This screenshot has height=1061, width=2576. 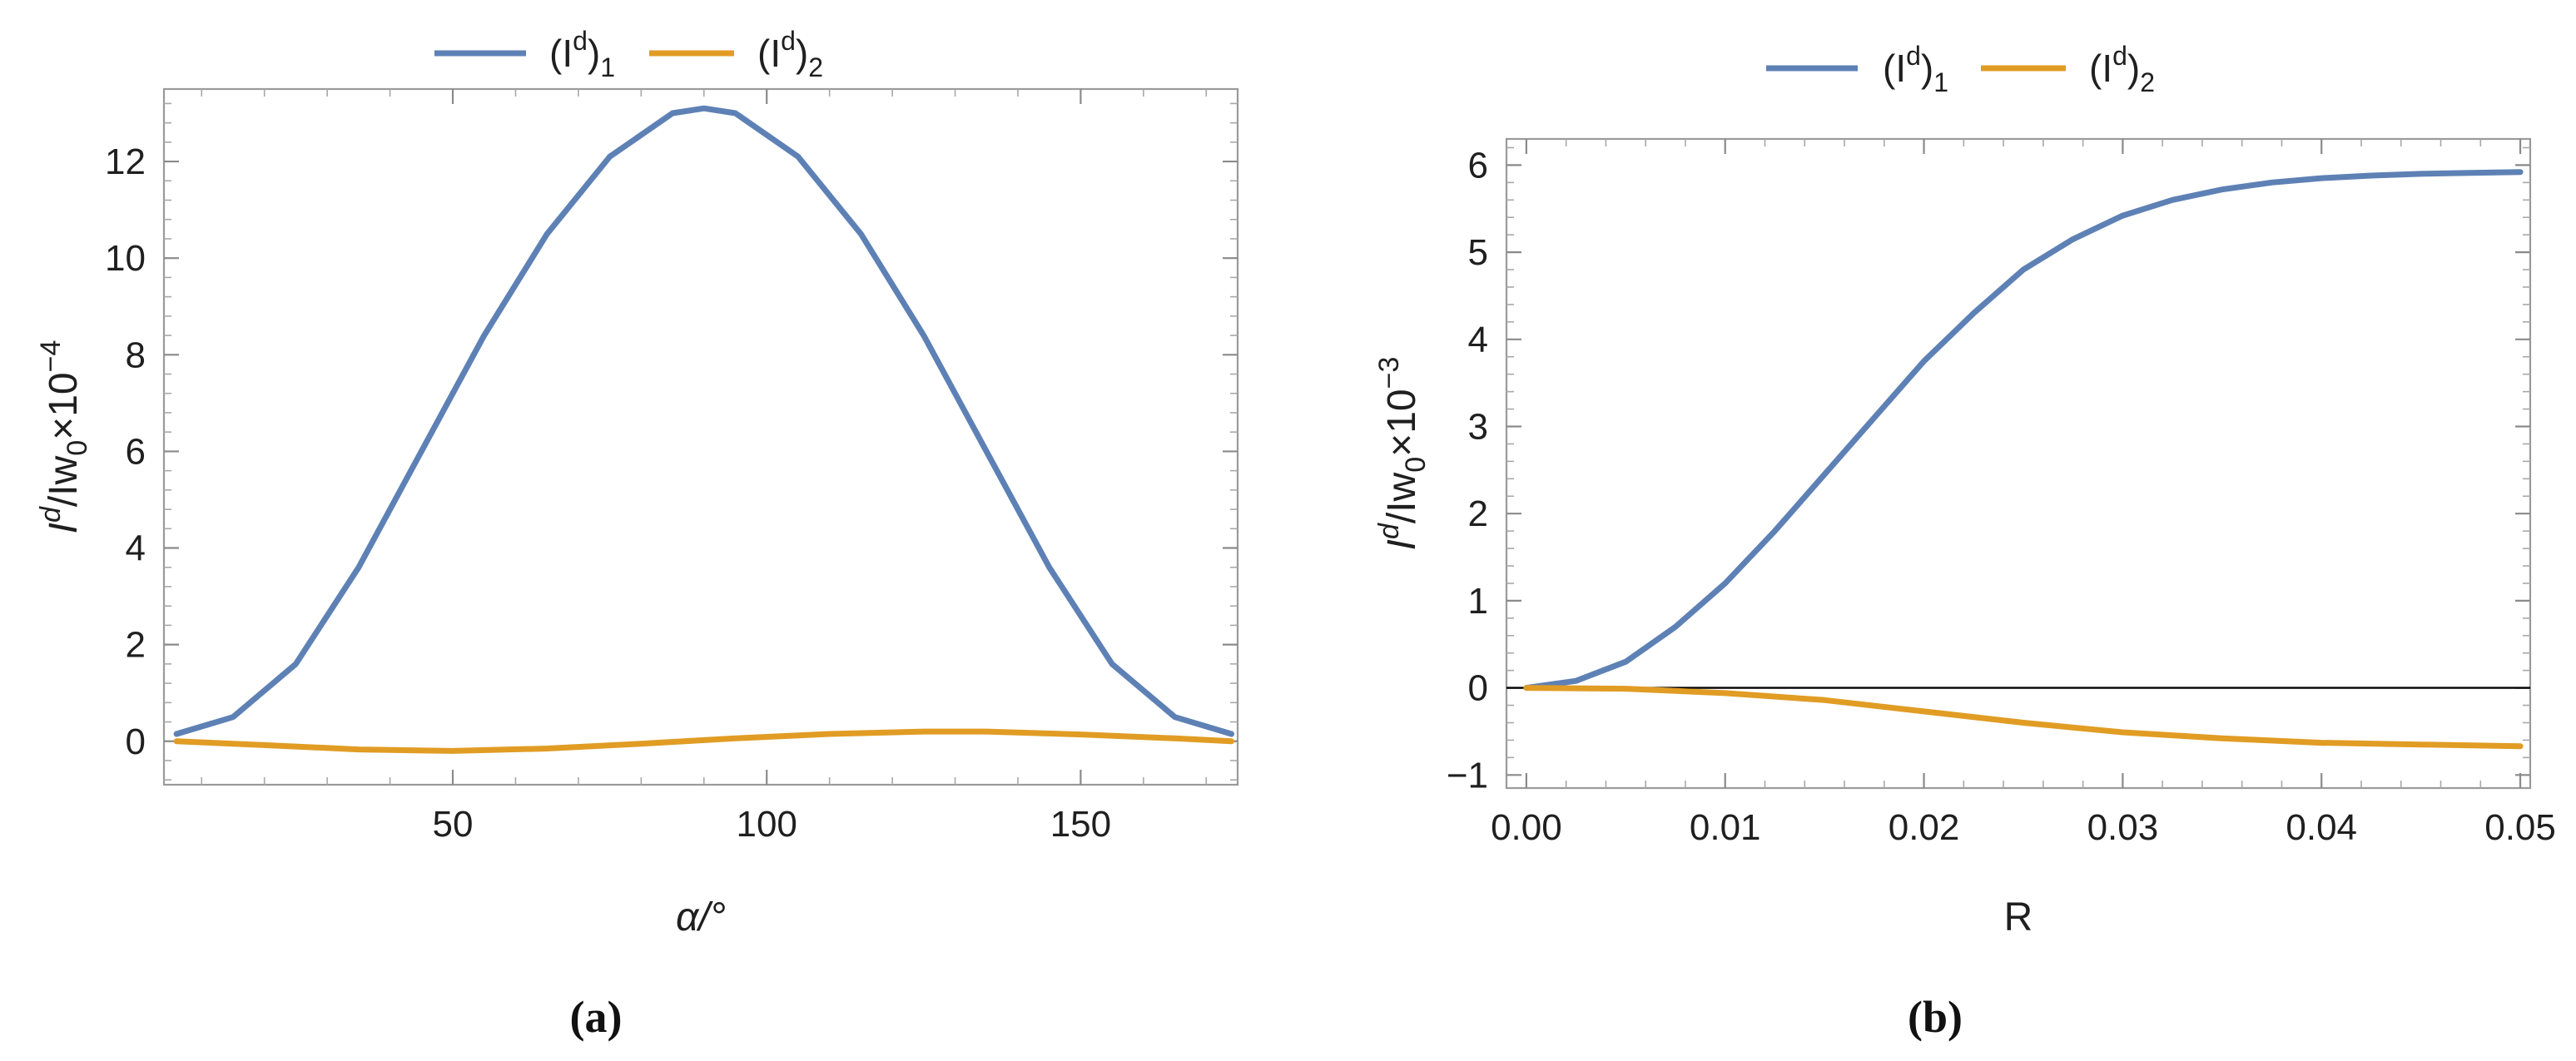 What do you see at coordinates (1402, 454) in the screenshot?
I see `y-axis-label-b: Id/Iw0×10−3` at bounding box center [1402, 454].